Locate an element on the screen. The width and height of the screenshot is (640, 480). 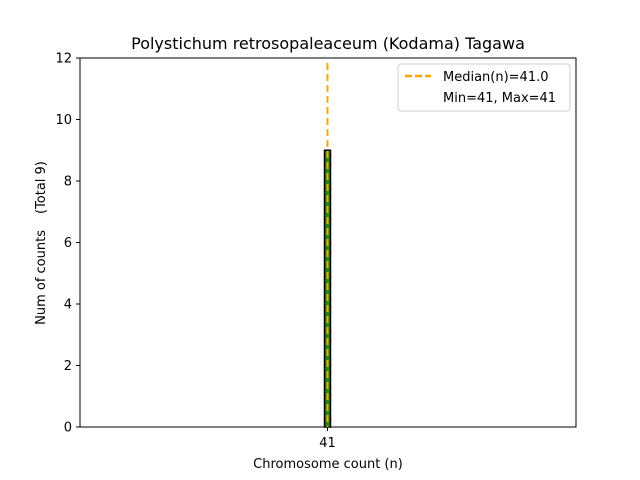
y-tick-label: 2 is located at coordinates (68, 366).